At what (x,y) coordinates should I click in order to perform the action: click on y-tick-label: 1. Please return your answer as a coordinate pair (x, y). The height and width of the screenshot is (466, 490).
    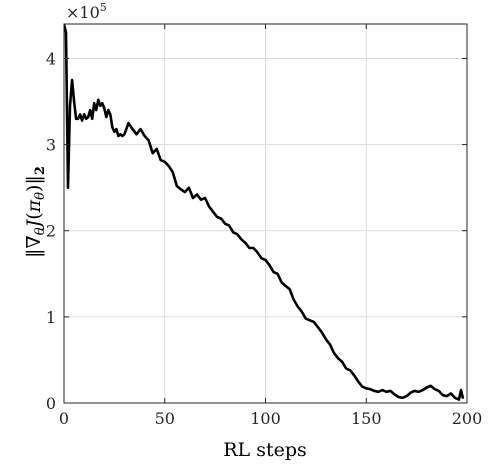
    Looking at the image, I should click on (51, 317).